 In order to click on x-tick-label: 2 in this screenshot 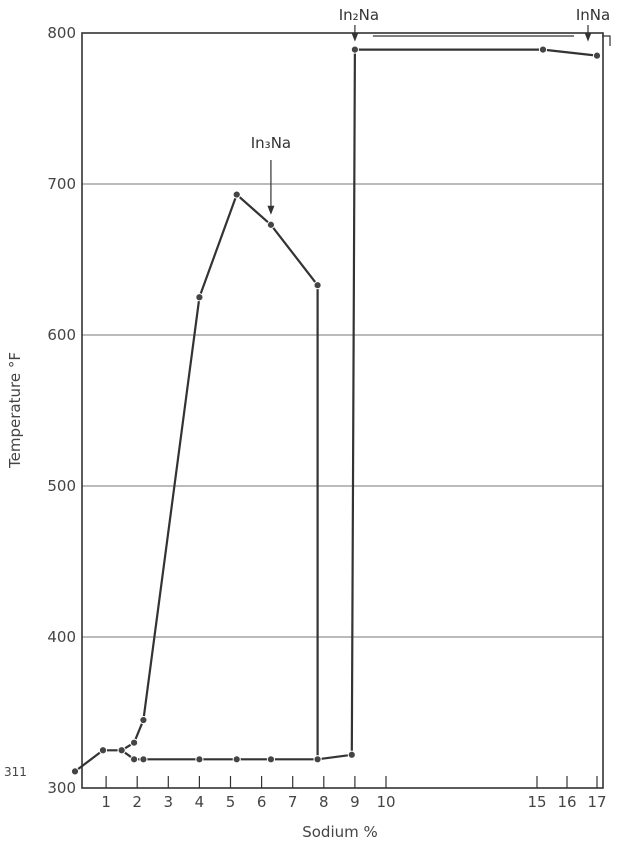, I will do `click(137, 802)`.